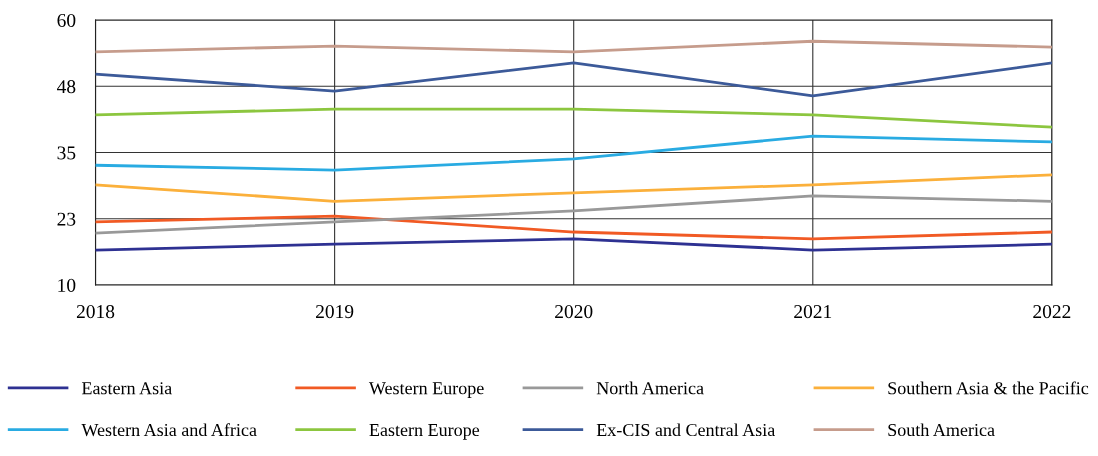  I want to click on x-tick-label: 2019, so click(335, 312).